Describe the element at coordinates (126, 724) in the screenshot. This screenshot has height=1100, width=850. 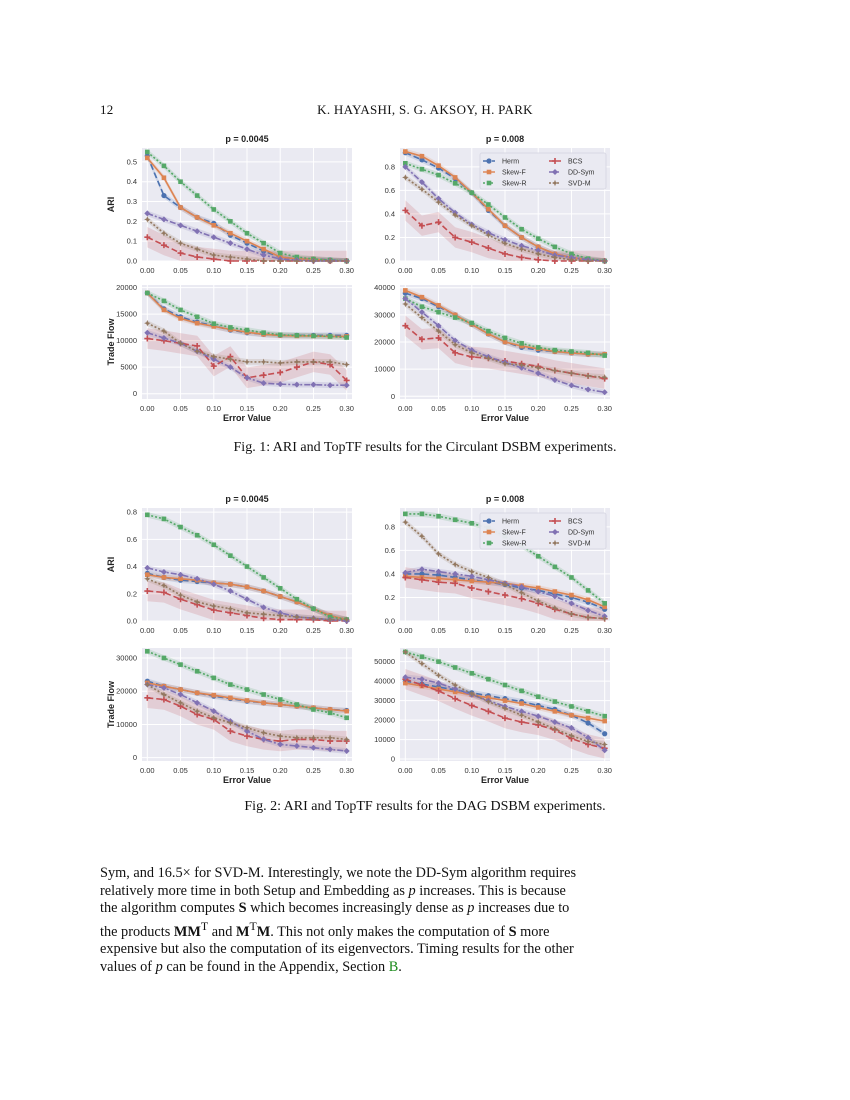
I see `y-tick-label: 10000` at that location.